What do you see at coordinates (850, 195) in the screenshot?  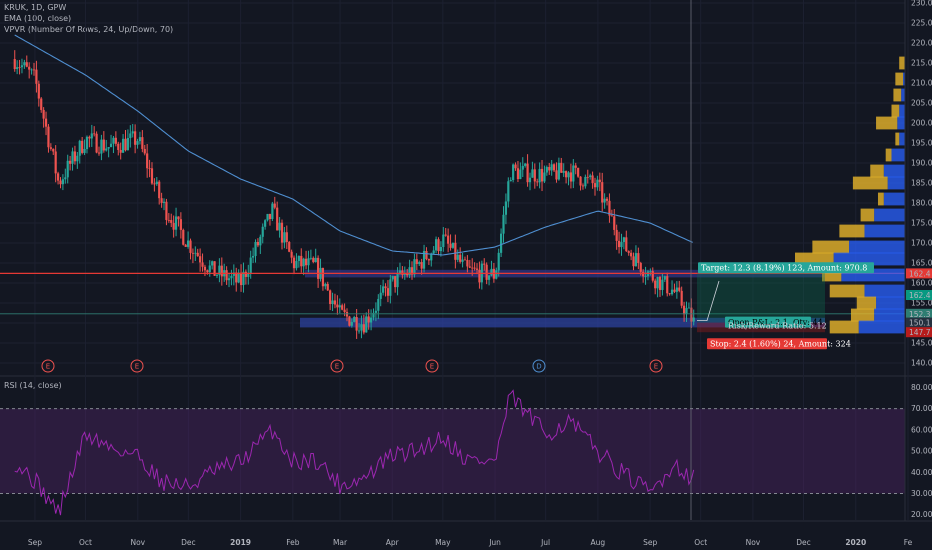 I see `vpvr-histogram` at bounding box center [850, 195].